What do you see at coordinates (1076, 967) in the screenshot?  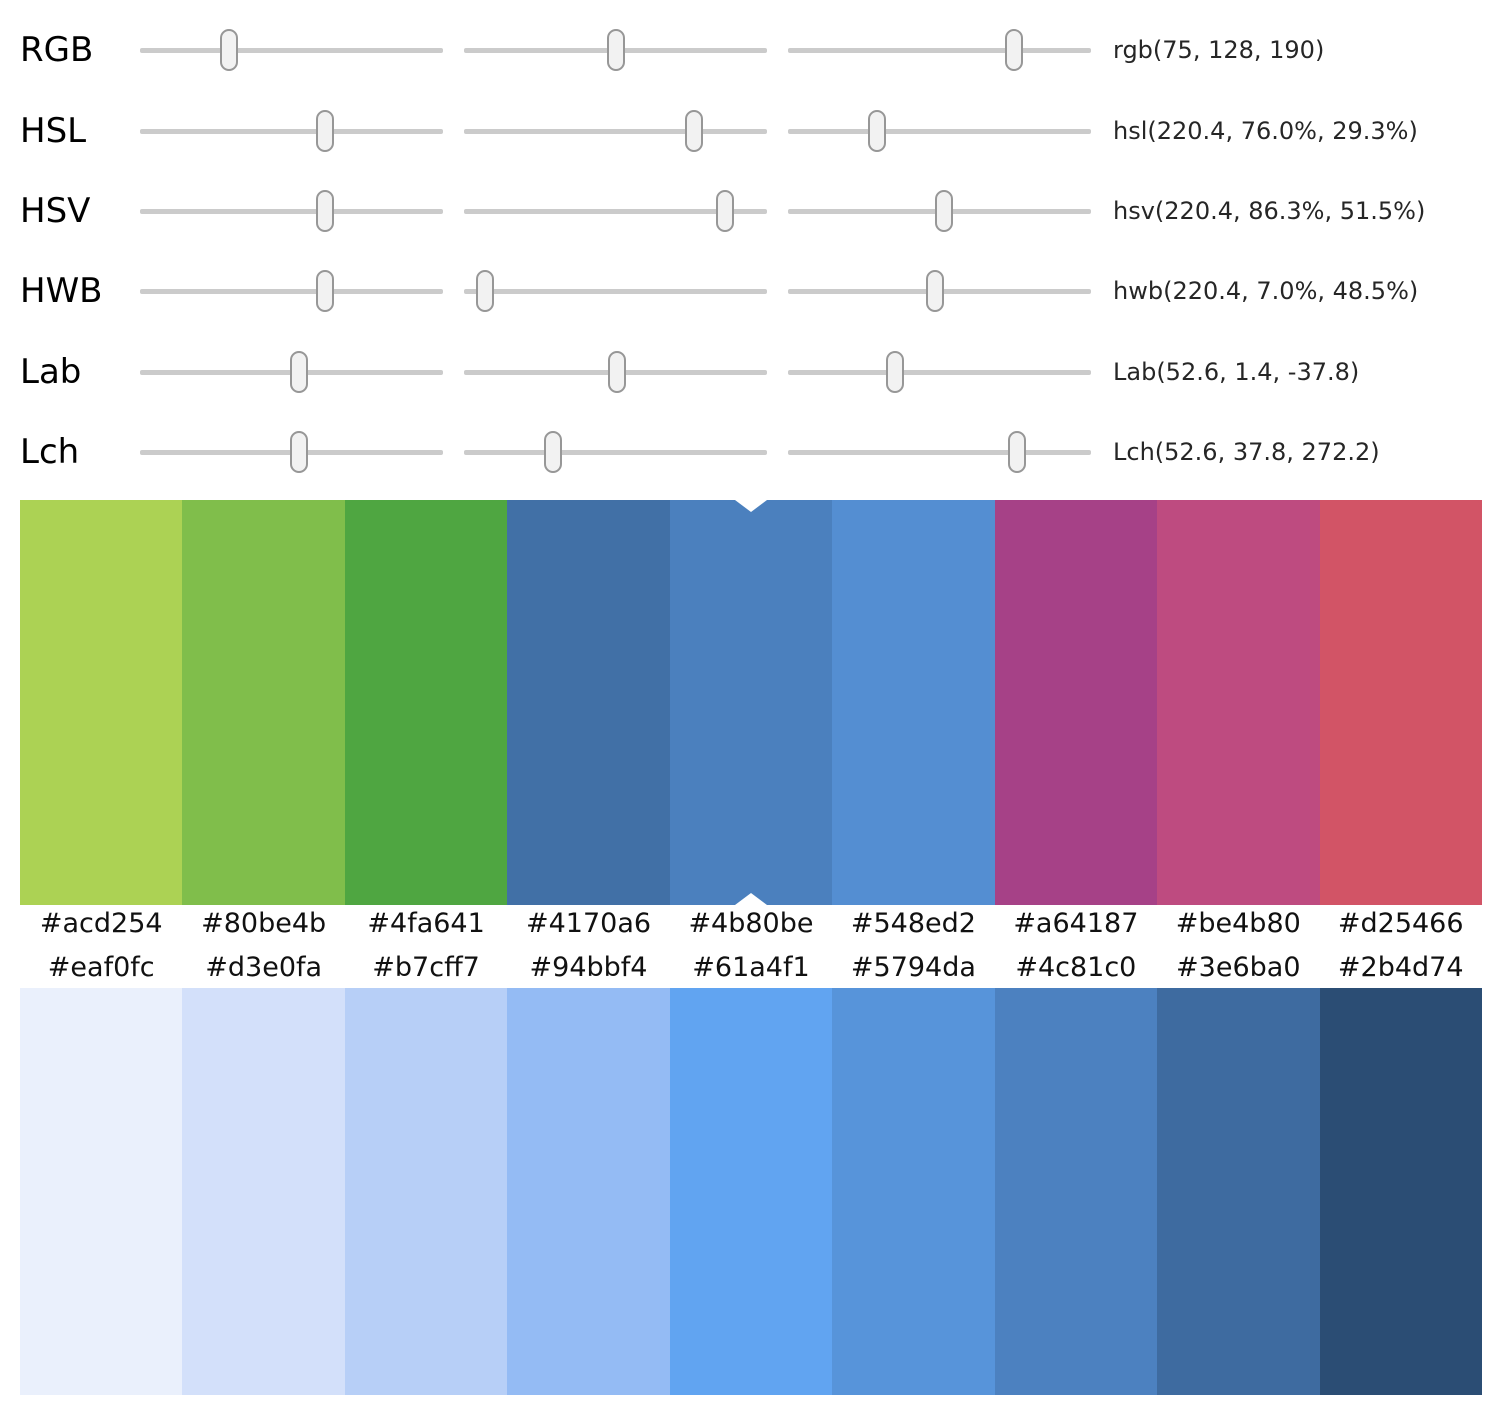 I see `hex-label: #4c81c0` at bounding box center [1076, 967].